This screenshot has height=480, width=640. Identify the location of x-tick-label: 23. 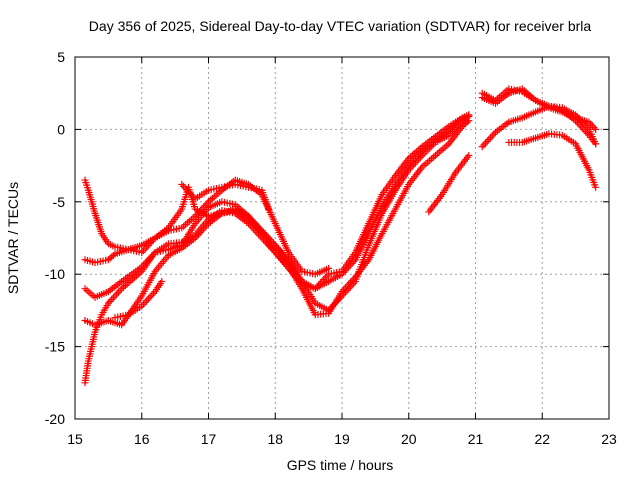
(609, 439).